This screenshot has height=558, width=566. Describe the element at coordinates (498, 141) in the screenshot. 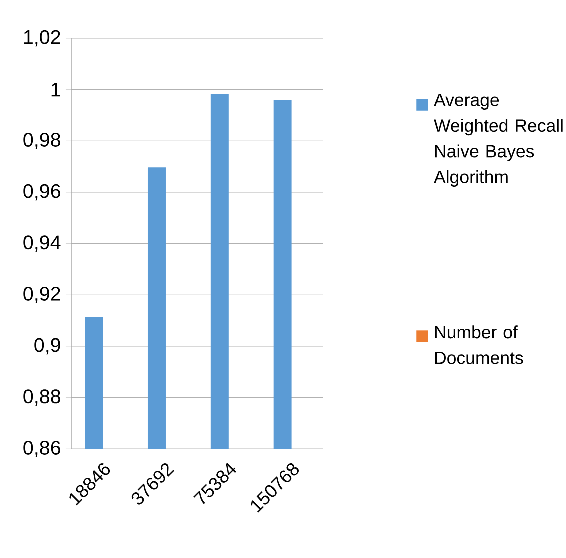

I see `legend-label: Average Weighted Recall Naive Bayes Algorithm` at that location.